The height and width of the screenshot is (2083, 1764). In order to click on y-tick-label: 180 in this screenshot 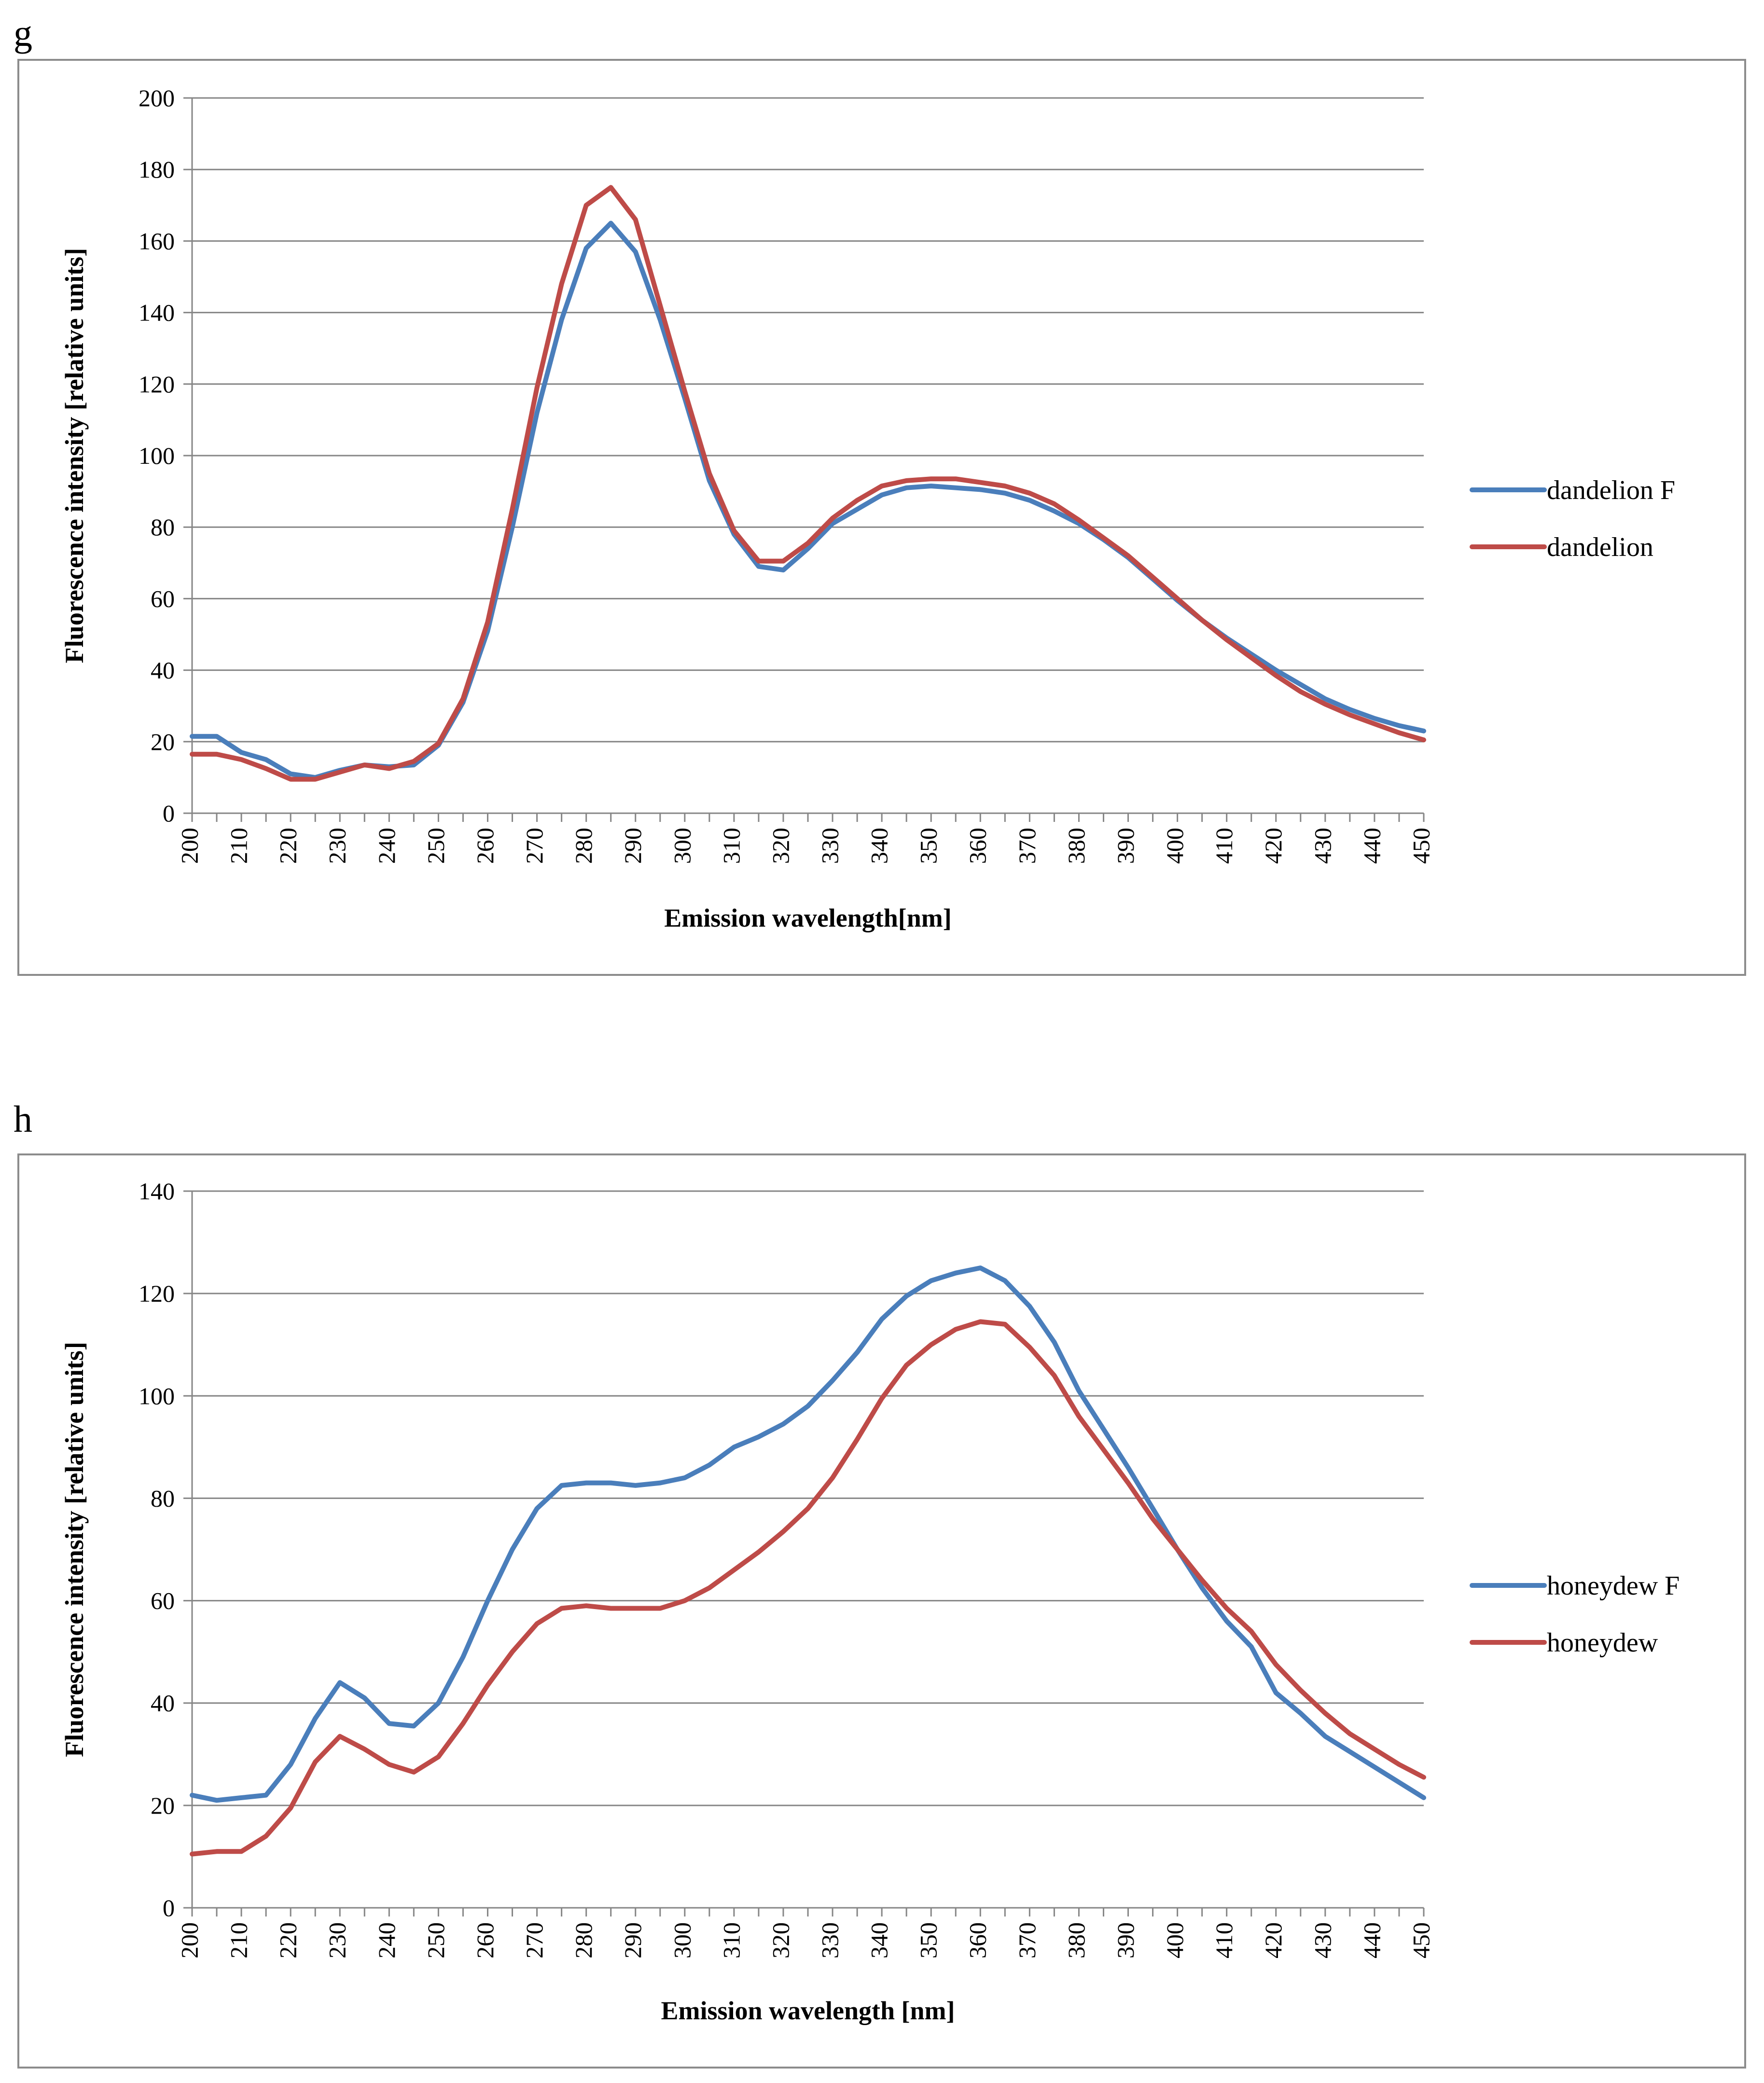, I will do `click(157, 169)`.